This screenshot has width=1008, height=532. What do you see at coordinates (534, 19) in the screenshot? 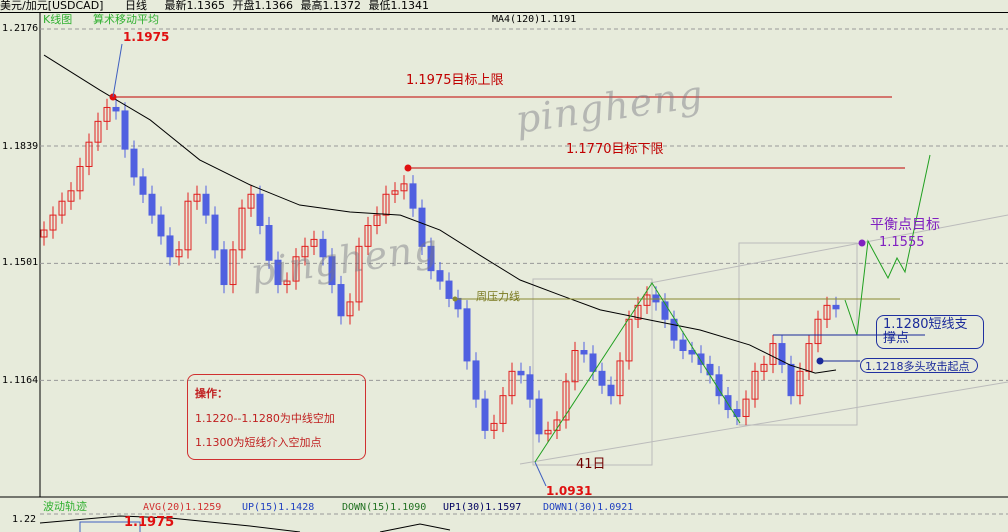
I see `ma-readout: MA4(120)1.1191` at bounding box center [534, 19].